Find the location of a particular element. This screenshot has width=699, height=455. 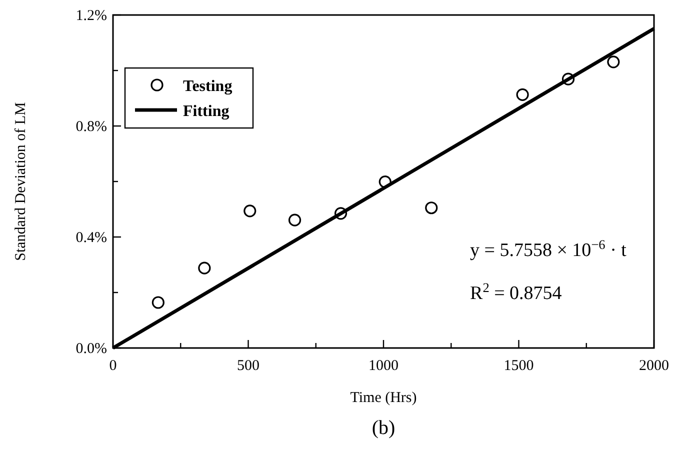

y-tick-label: 0.8% is located at coordinates (91, 127).